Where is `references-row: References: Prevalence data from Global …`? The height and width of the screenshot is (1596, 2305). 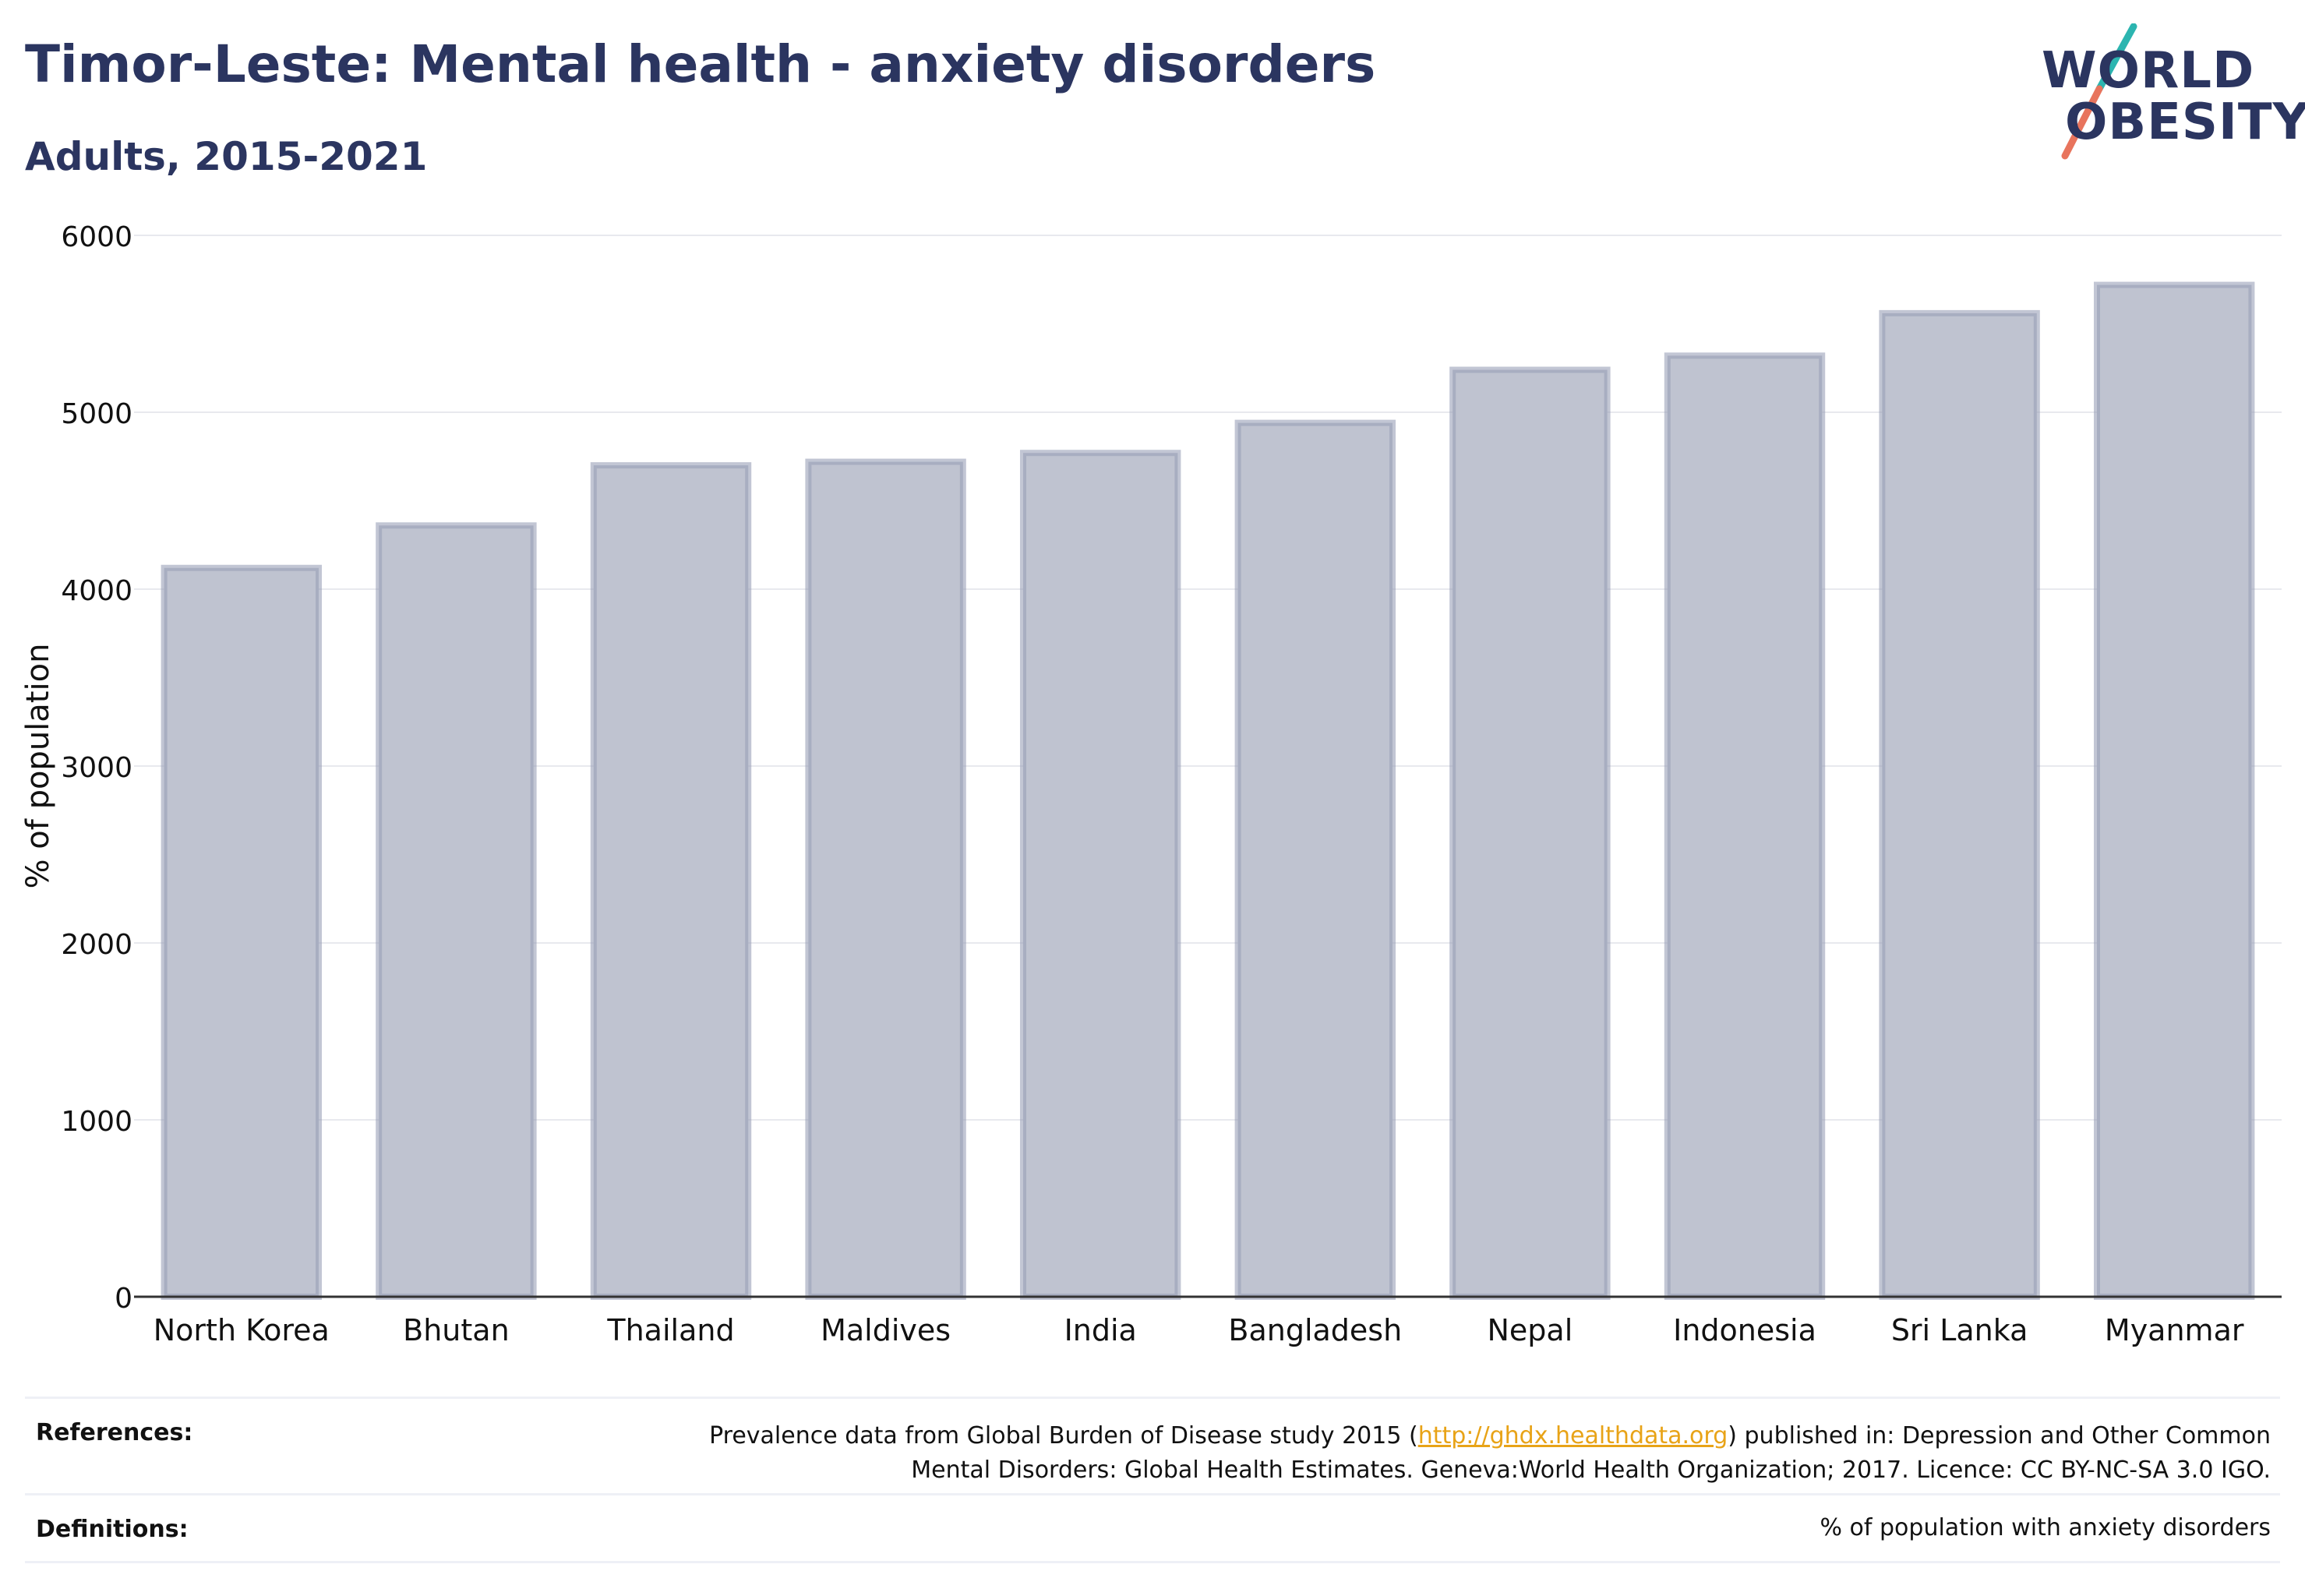 references-row: References: Prevalence data from Global … is located at coordinates (1152, 1445).